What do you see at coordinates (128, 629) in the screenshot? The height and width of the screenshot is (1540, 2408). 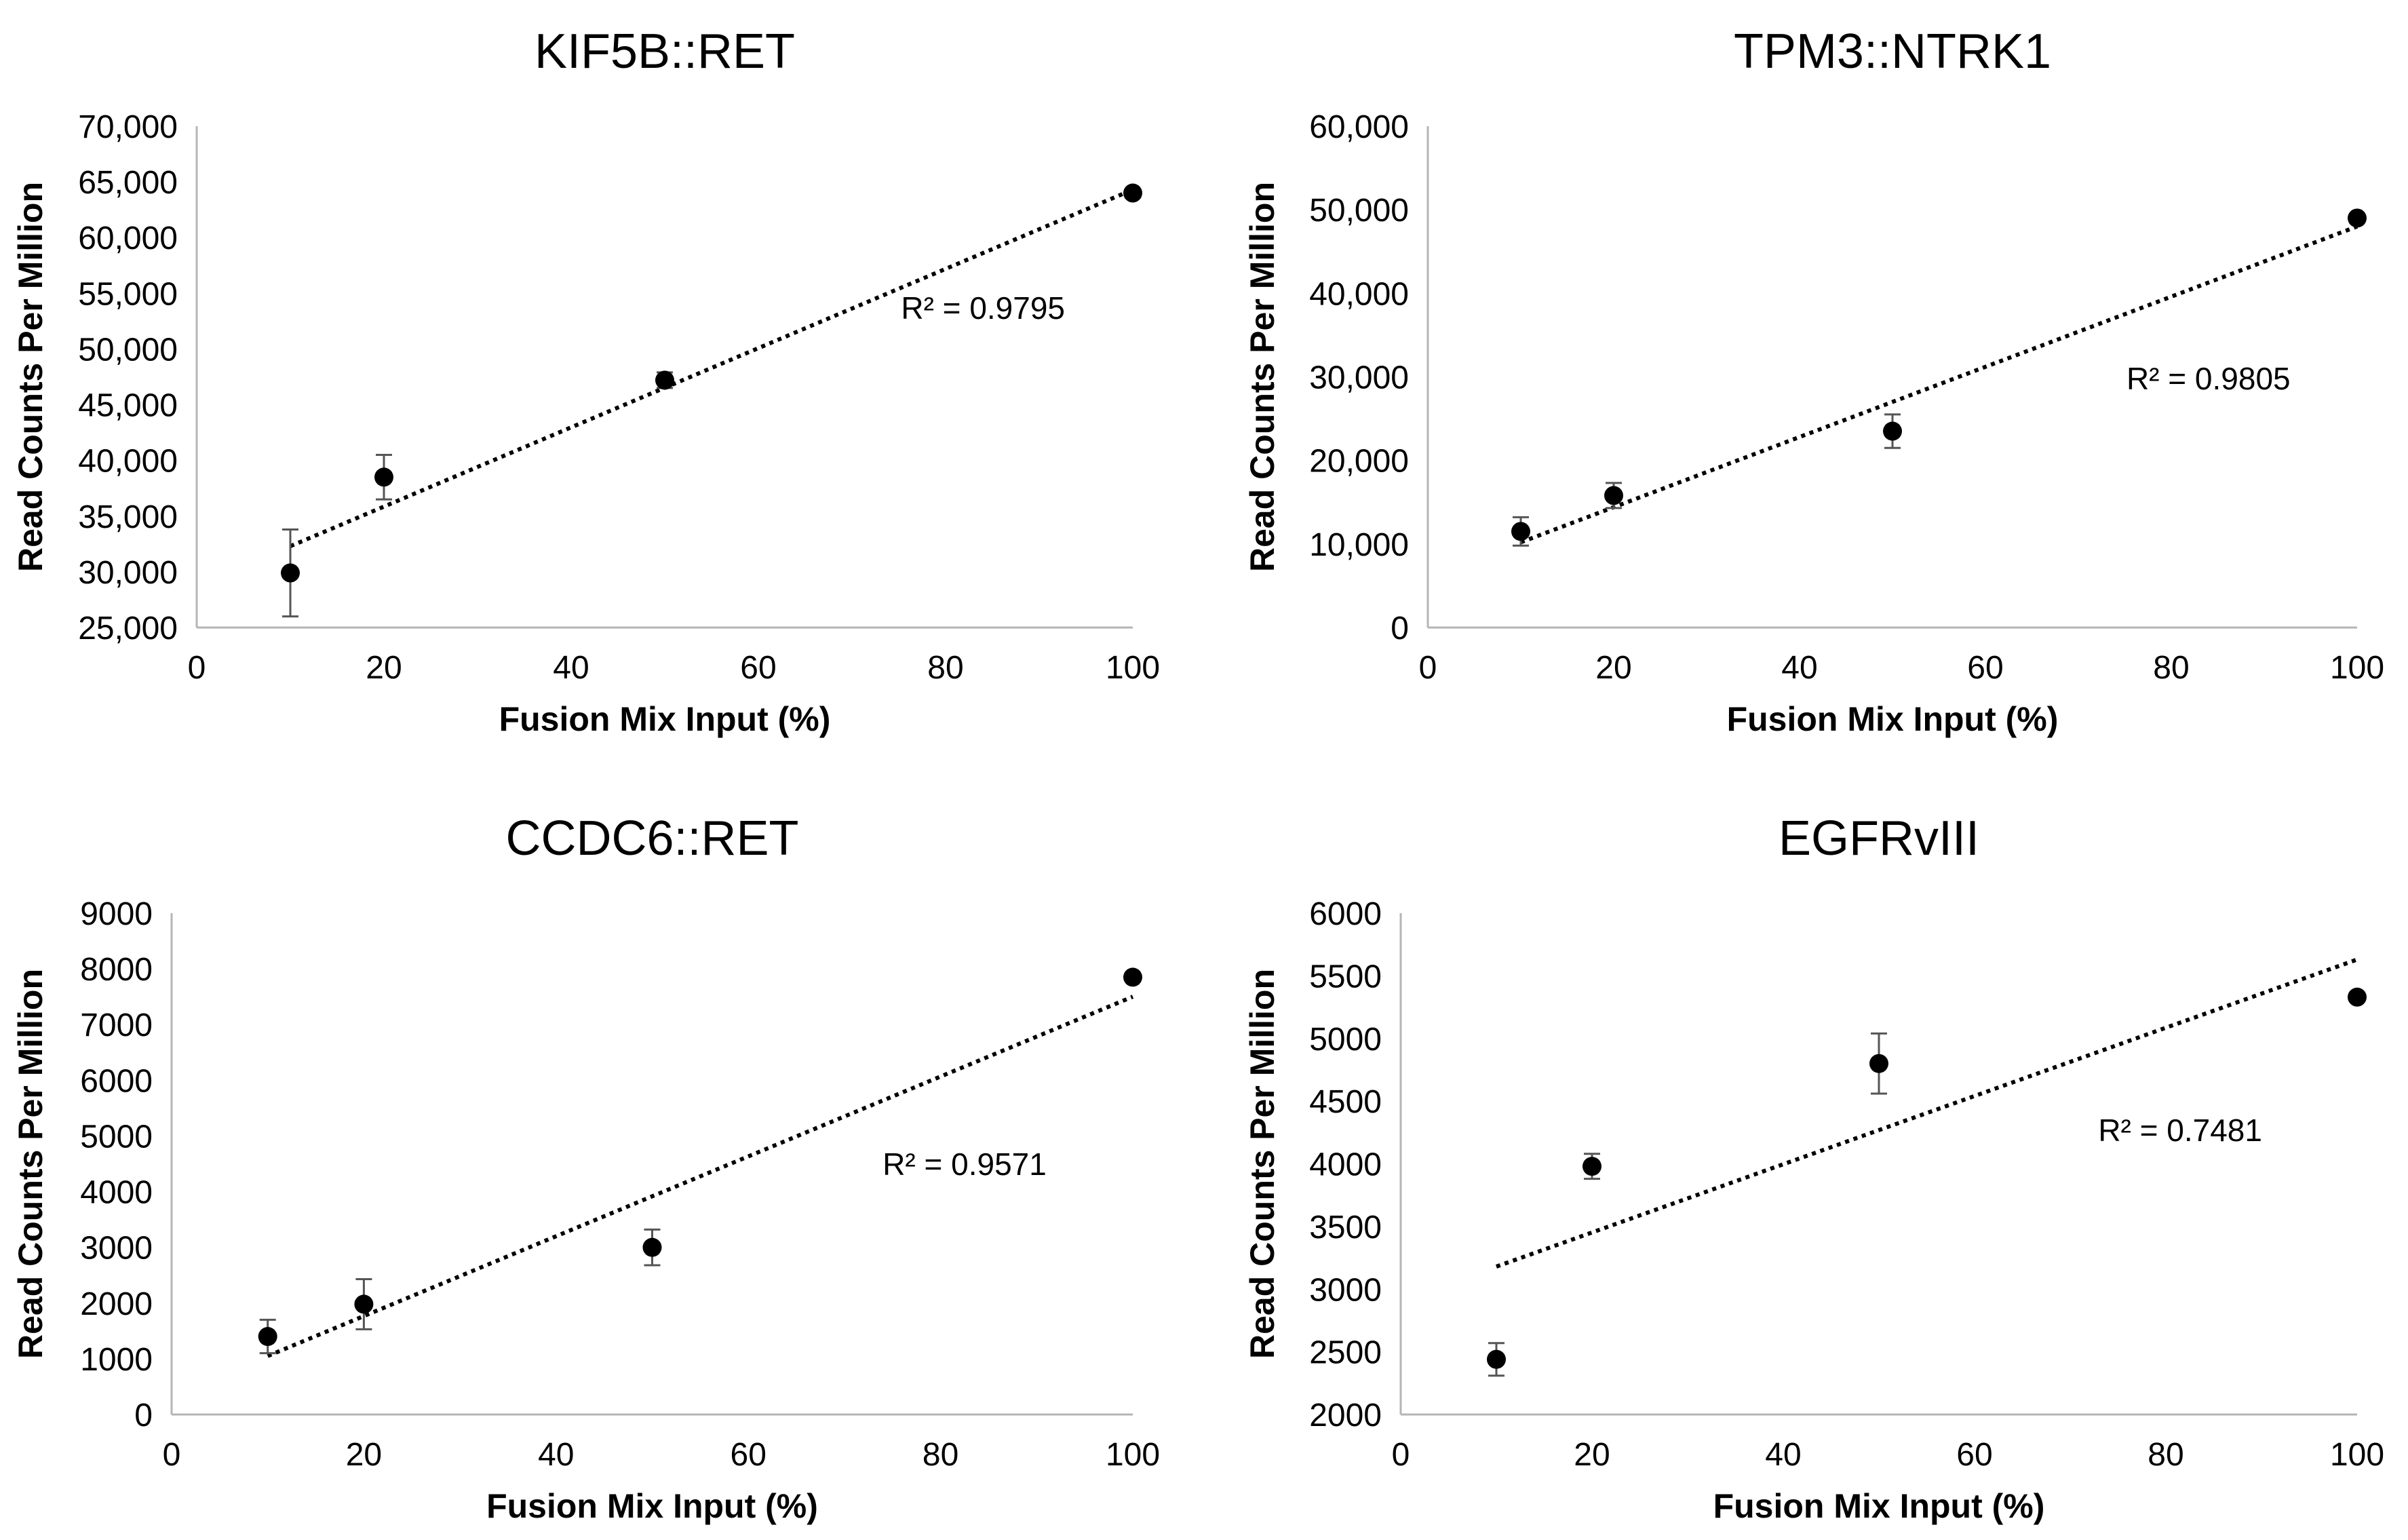 I see `y-tick-label: 25,000` at bounding box center [128, 629].